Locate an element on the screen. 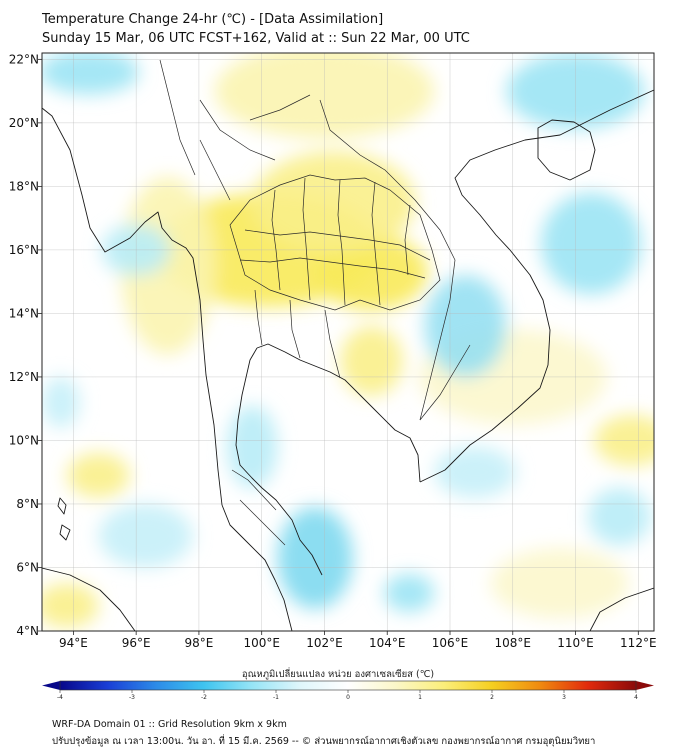 This screenshot has height=756, width=676. lon-tick-label: 112°E is located at coordinates (638, 643).